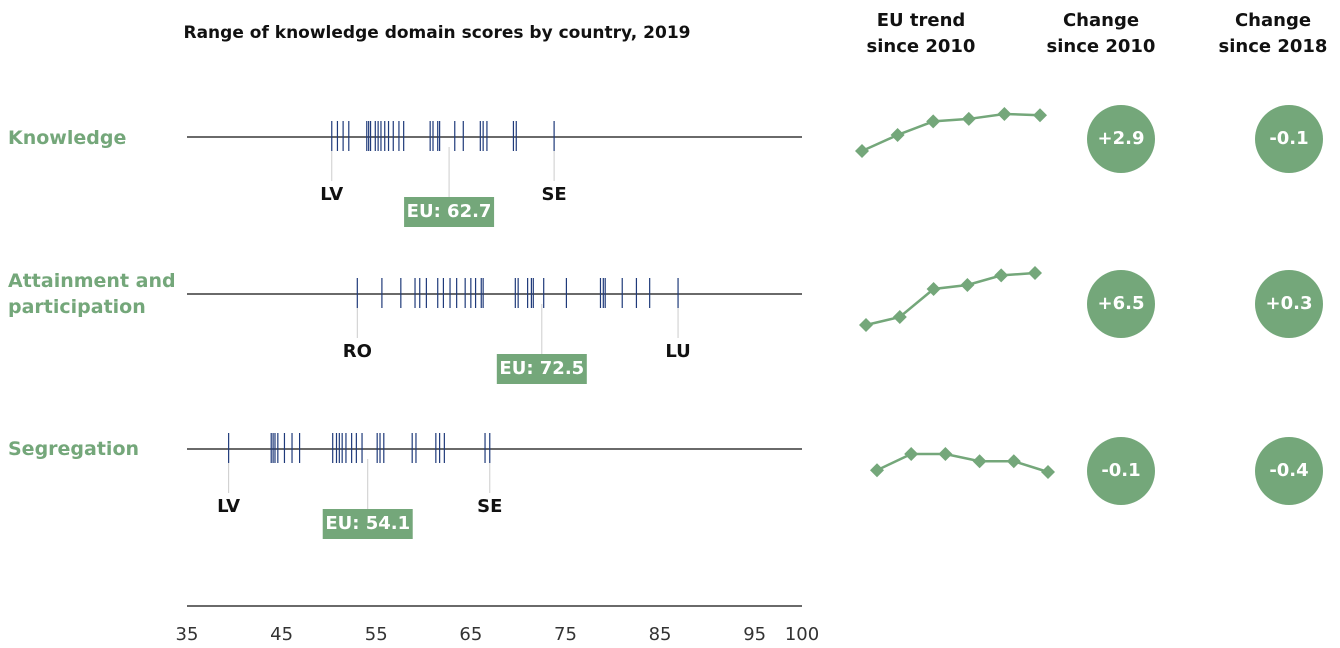  What do you see at coordinates (677, 351) in the screenshot?
I see `country-label: LU` at bounding box center [677, 351].